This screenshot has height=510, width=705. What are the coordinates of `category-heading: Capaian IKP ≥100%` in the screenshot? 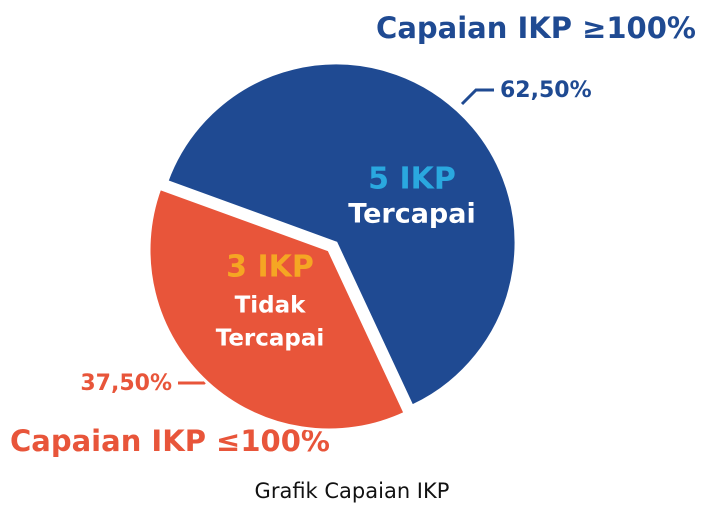 It's located at (536, 28).